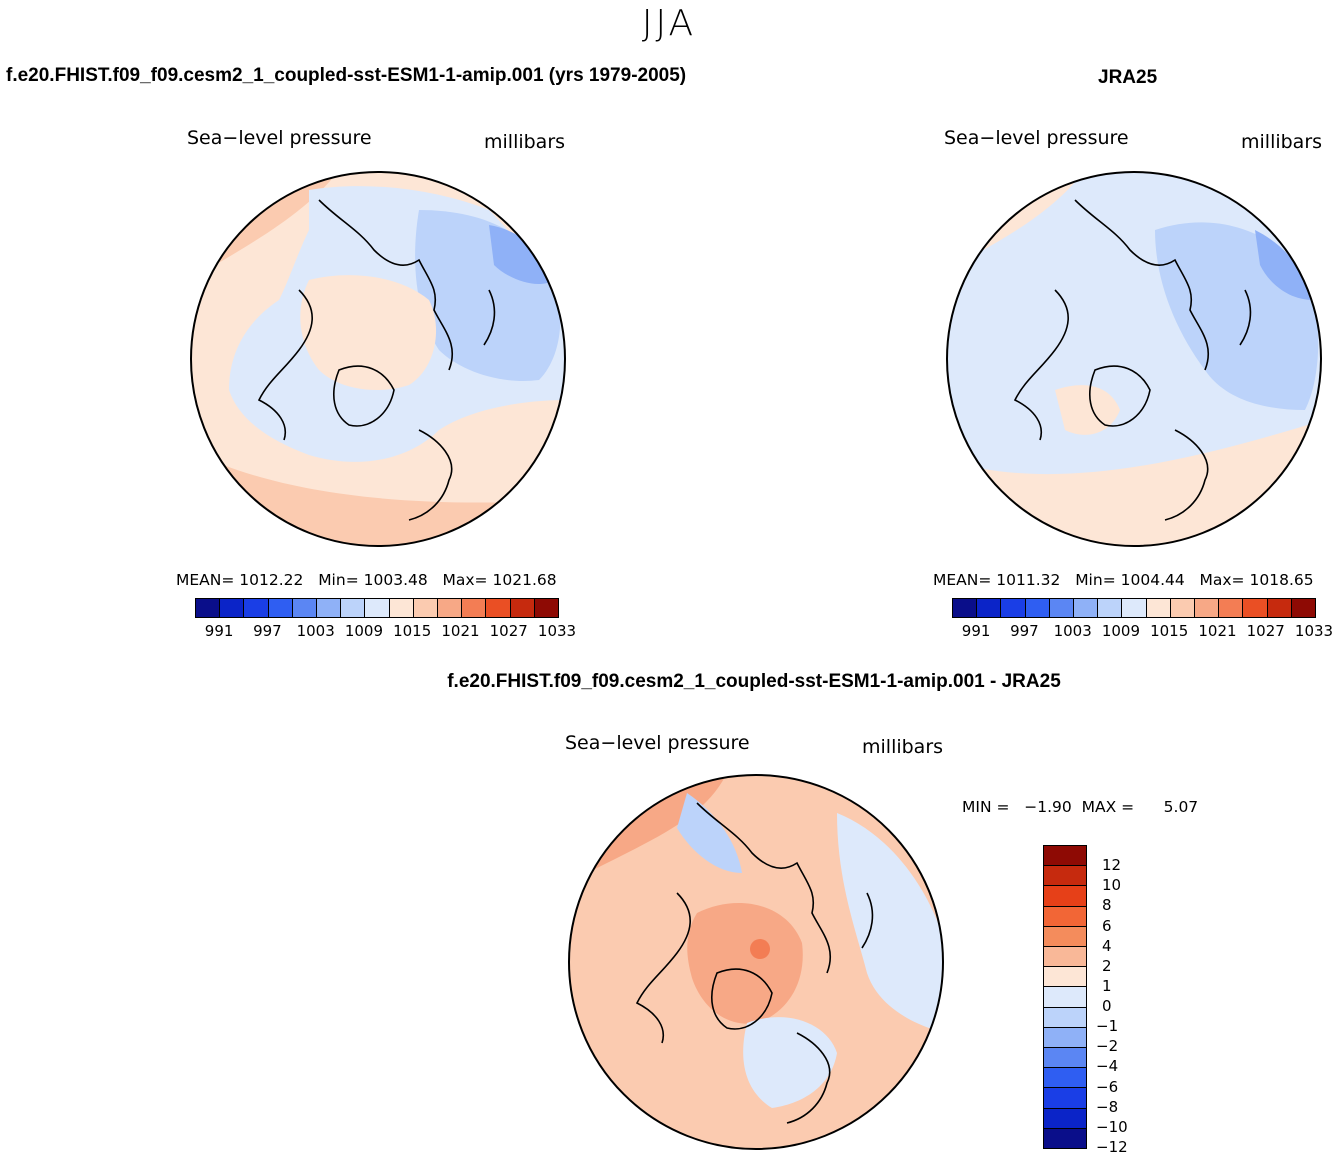 The height and width of the screenshot is (1156, 1338). I want to click on panel3-colorbar-ticks: 12 10 8 6 4 2 1 0 −1 −2 −4 −6 −8 −10 −12, so click(1126, 1000).